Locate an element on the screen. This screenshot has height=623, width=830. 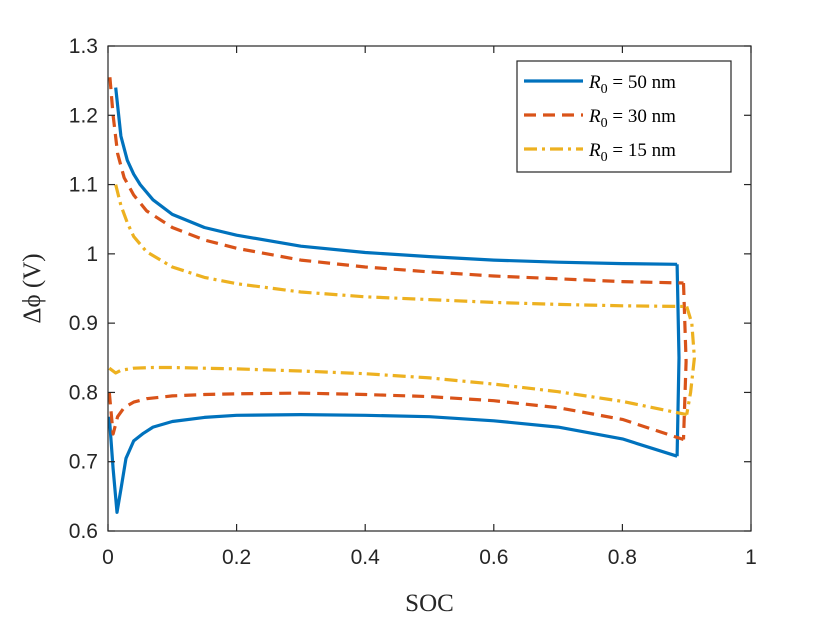
series-2-edge-line is located at coordinates (684, 361).